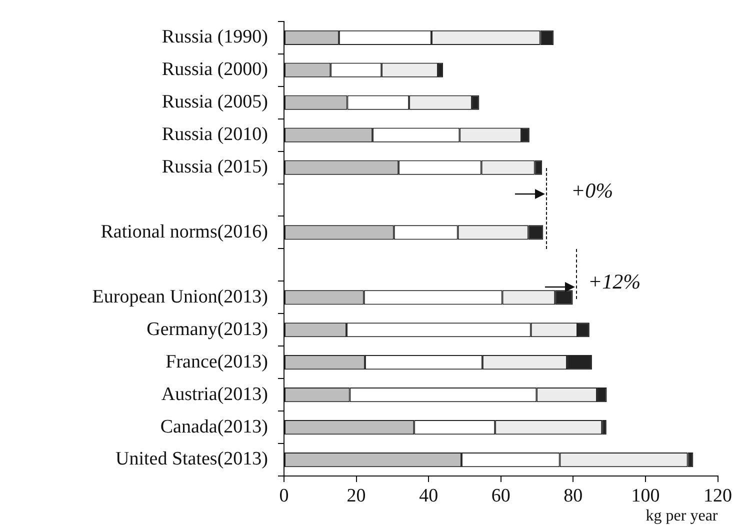 This screenshot has height=529, width=735. What do you see at coordinates (645, 495) in the screenshot?
I see `x-tick-label: 100` at bounding box center [645, 495].